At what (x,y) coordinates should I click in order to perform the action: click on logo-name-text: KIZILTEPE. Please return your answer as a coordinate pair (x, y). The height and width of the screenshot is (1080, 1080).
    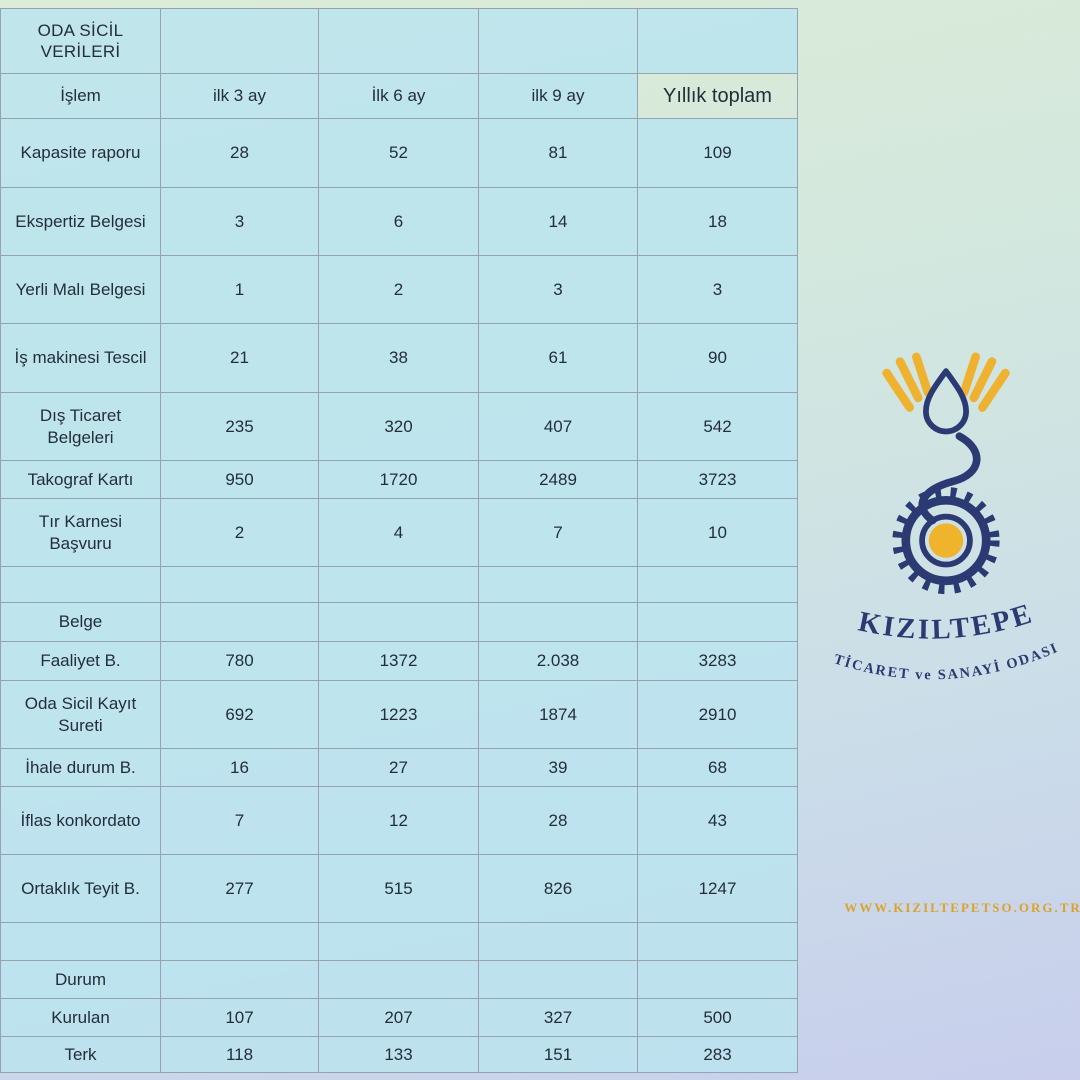
    Looking at the image, I should click on (947, 621).